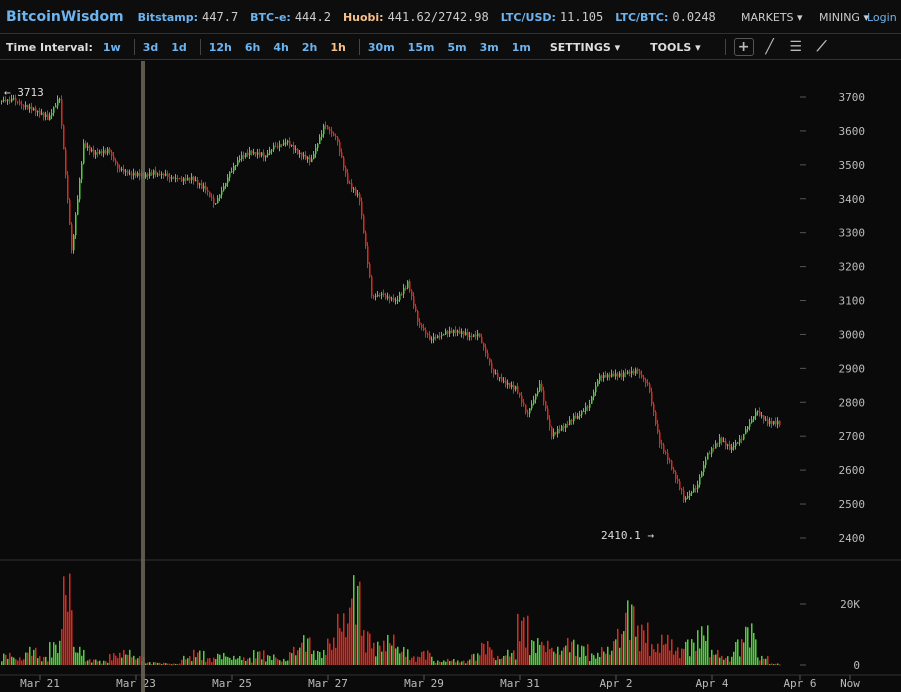 The image size is (901, 692). Describe the element at coordinates (438, 16) in the screenshot. I see `ticker-value: 441.62/2742.98` at that location.